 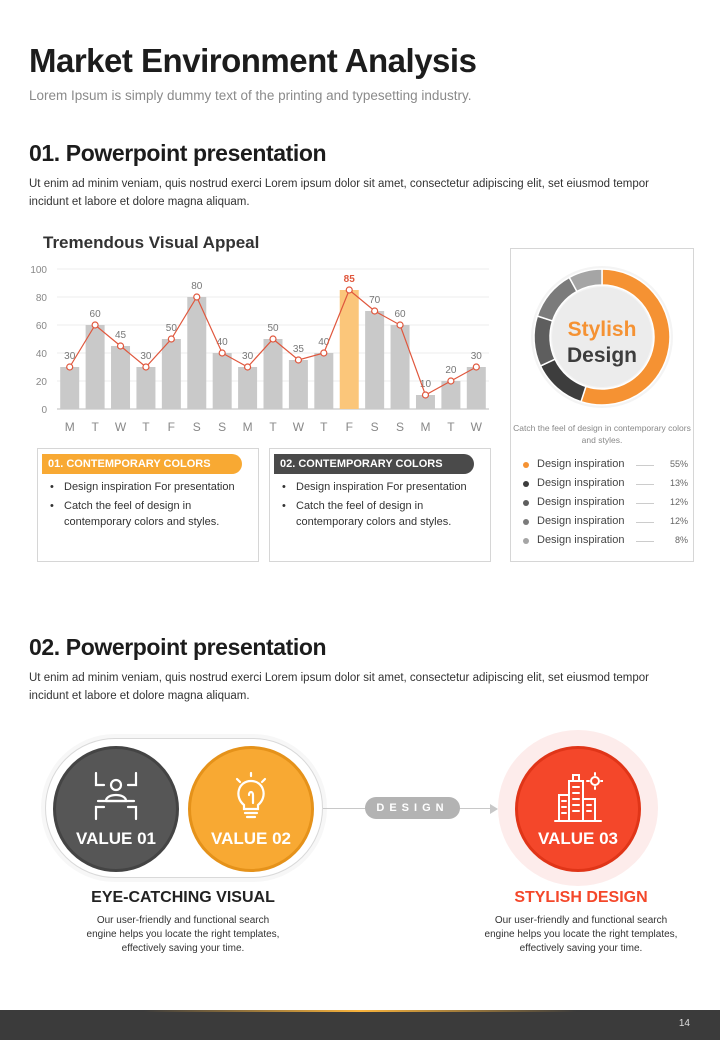 What do you see at coordinates (38, 270) in the screenshot?
I see `y-tick-label: 100` at bounding box center [38, 270].